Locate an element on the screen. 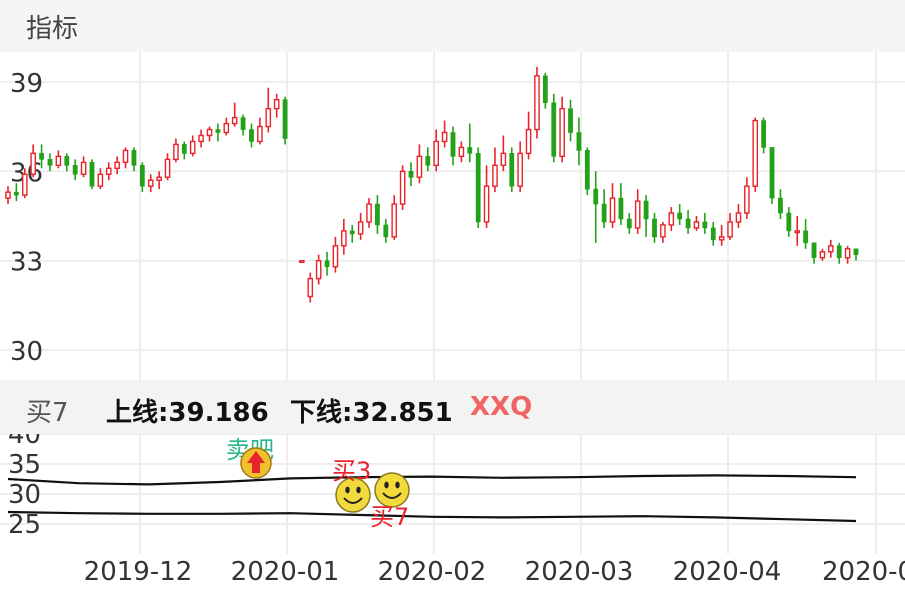 The height and width of the screenshot is (606, 905). sell-arrow-icon is located at coordinates (256, 463).